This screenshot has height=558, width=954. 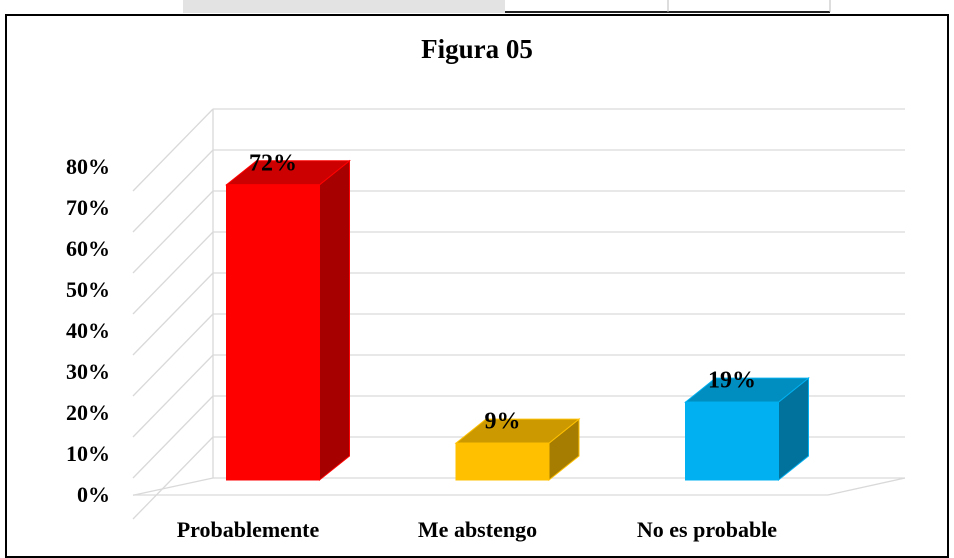 What do you see at coordinates (248, 529) in the screenshot?
I see `x-tick-label: Probablemente` at bounding box center [248, 529].